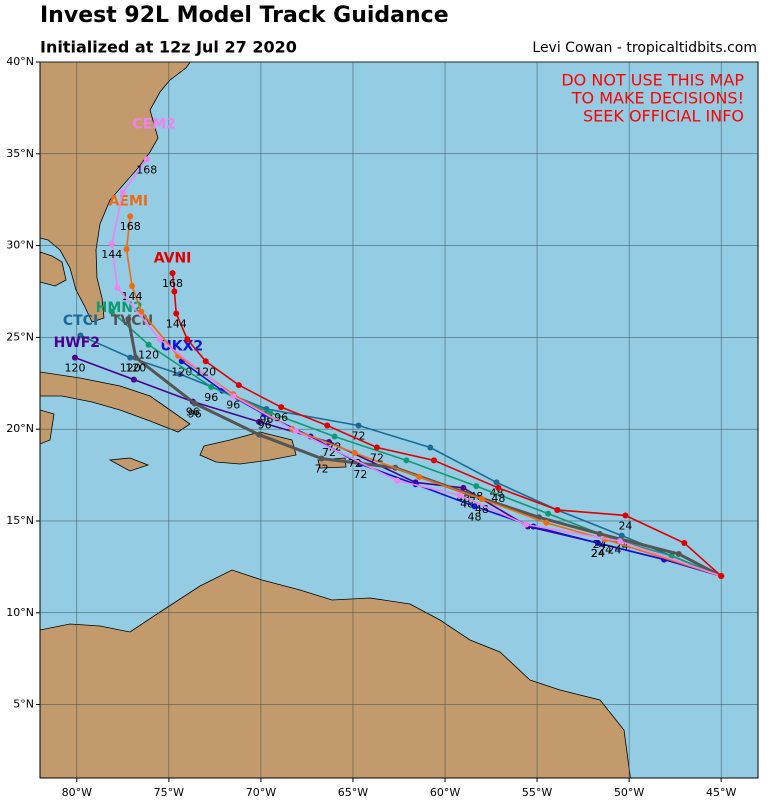 The height and width of the screenshot is (805, 768). What do you see at coordinates (173, 258) in the screenshot?
I see `model-label: AVNI` at bounding box center [173, 258].